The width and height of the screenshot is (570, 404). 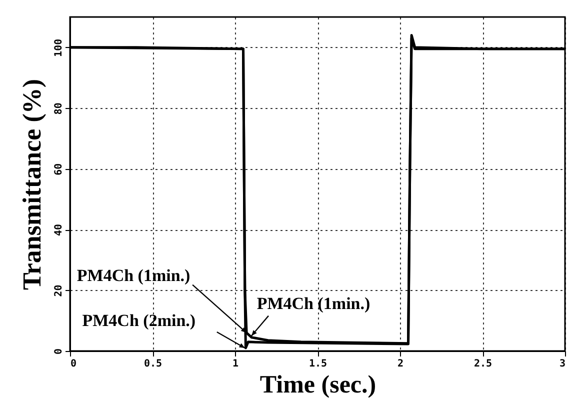 I want to click on x-tick-label: 0, so click(x=73, y=364).